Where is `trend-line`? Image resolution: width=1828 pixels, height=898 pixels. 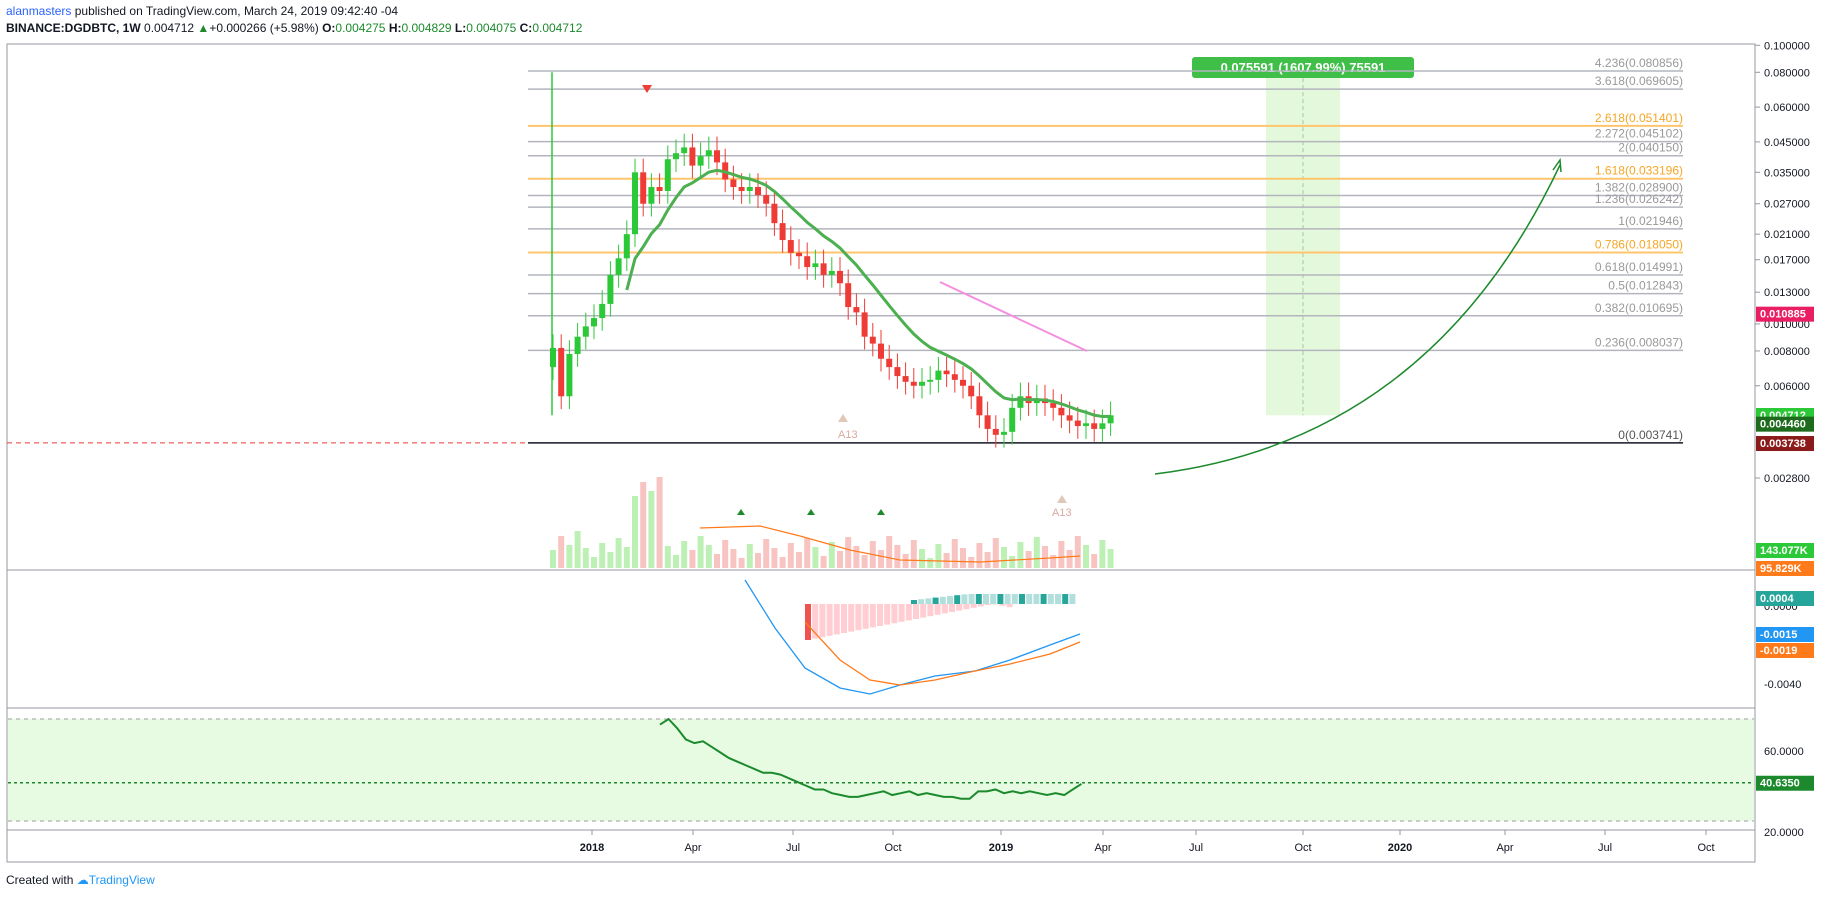
trend-line is located at coordinates (1013, 316).